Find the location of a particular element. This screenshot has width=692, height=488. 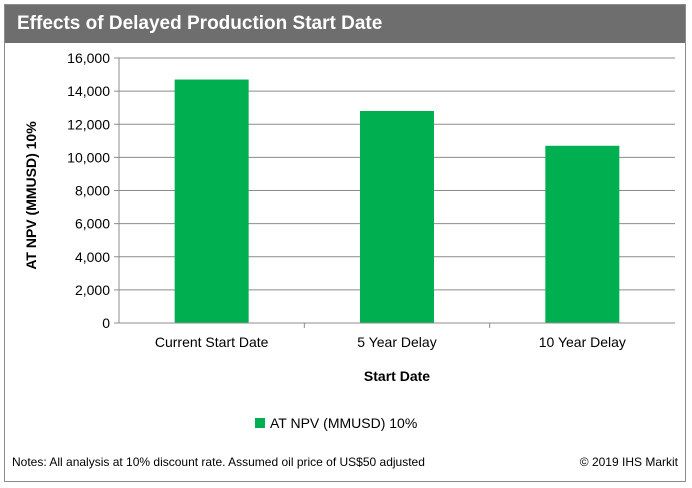

footer-copyright: © 2019 IHS Markit is located at coordinates (628, 462).